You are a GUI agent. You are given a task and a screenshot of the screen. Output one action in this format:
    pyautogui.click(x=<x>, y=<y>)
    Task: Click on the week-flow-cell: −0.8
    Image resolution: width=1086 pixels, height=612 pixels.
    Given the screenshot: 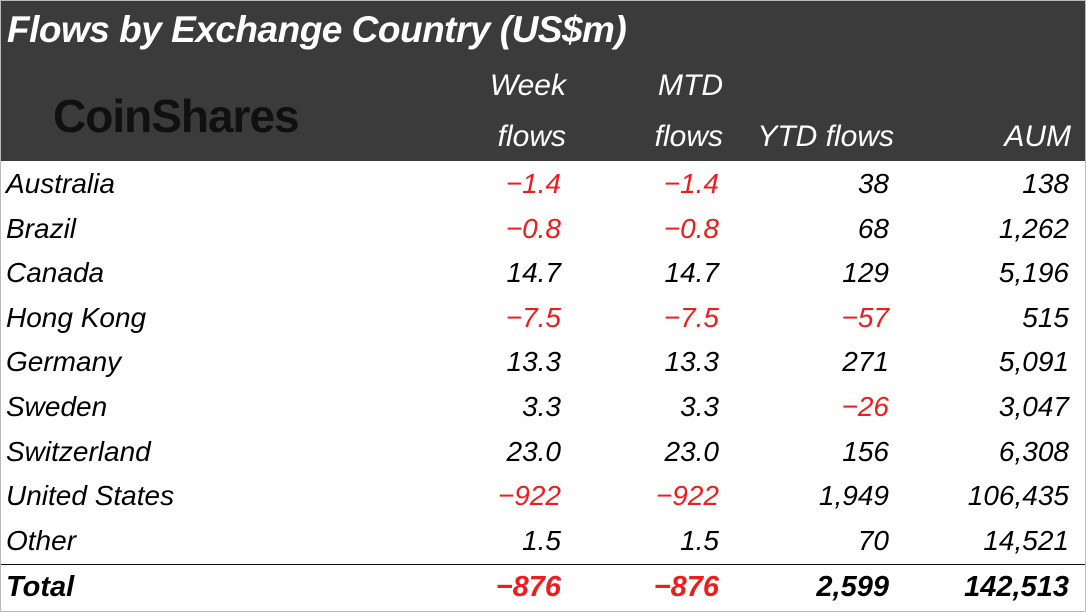 What is the action you would take?
    pyautogui.click(x=533, y=228)
    